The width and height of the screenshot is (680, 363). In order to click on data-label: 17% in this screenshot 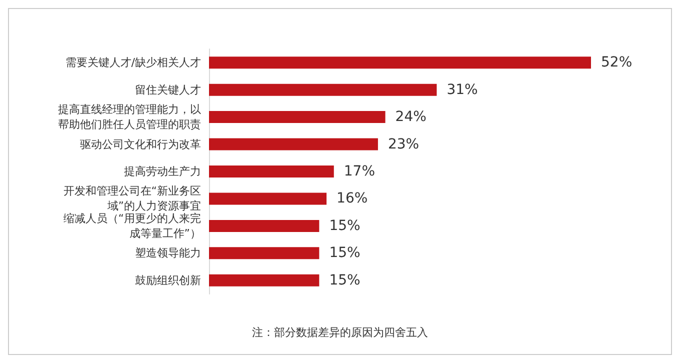, I will do `click(360, 172)`.